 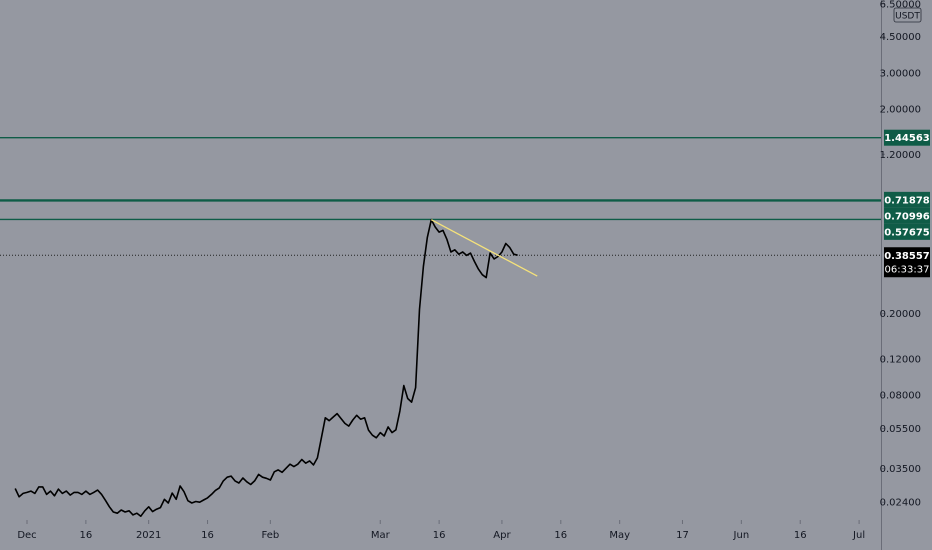 What do you see at coordinates (439, 535) in the screenshot?
I see `x-tick-label-6: 16` at bounding box center [439, 535].